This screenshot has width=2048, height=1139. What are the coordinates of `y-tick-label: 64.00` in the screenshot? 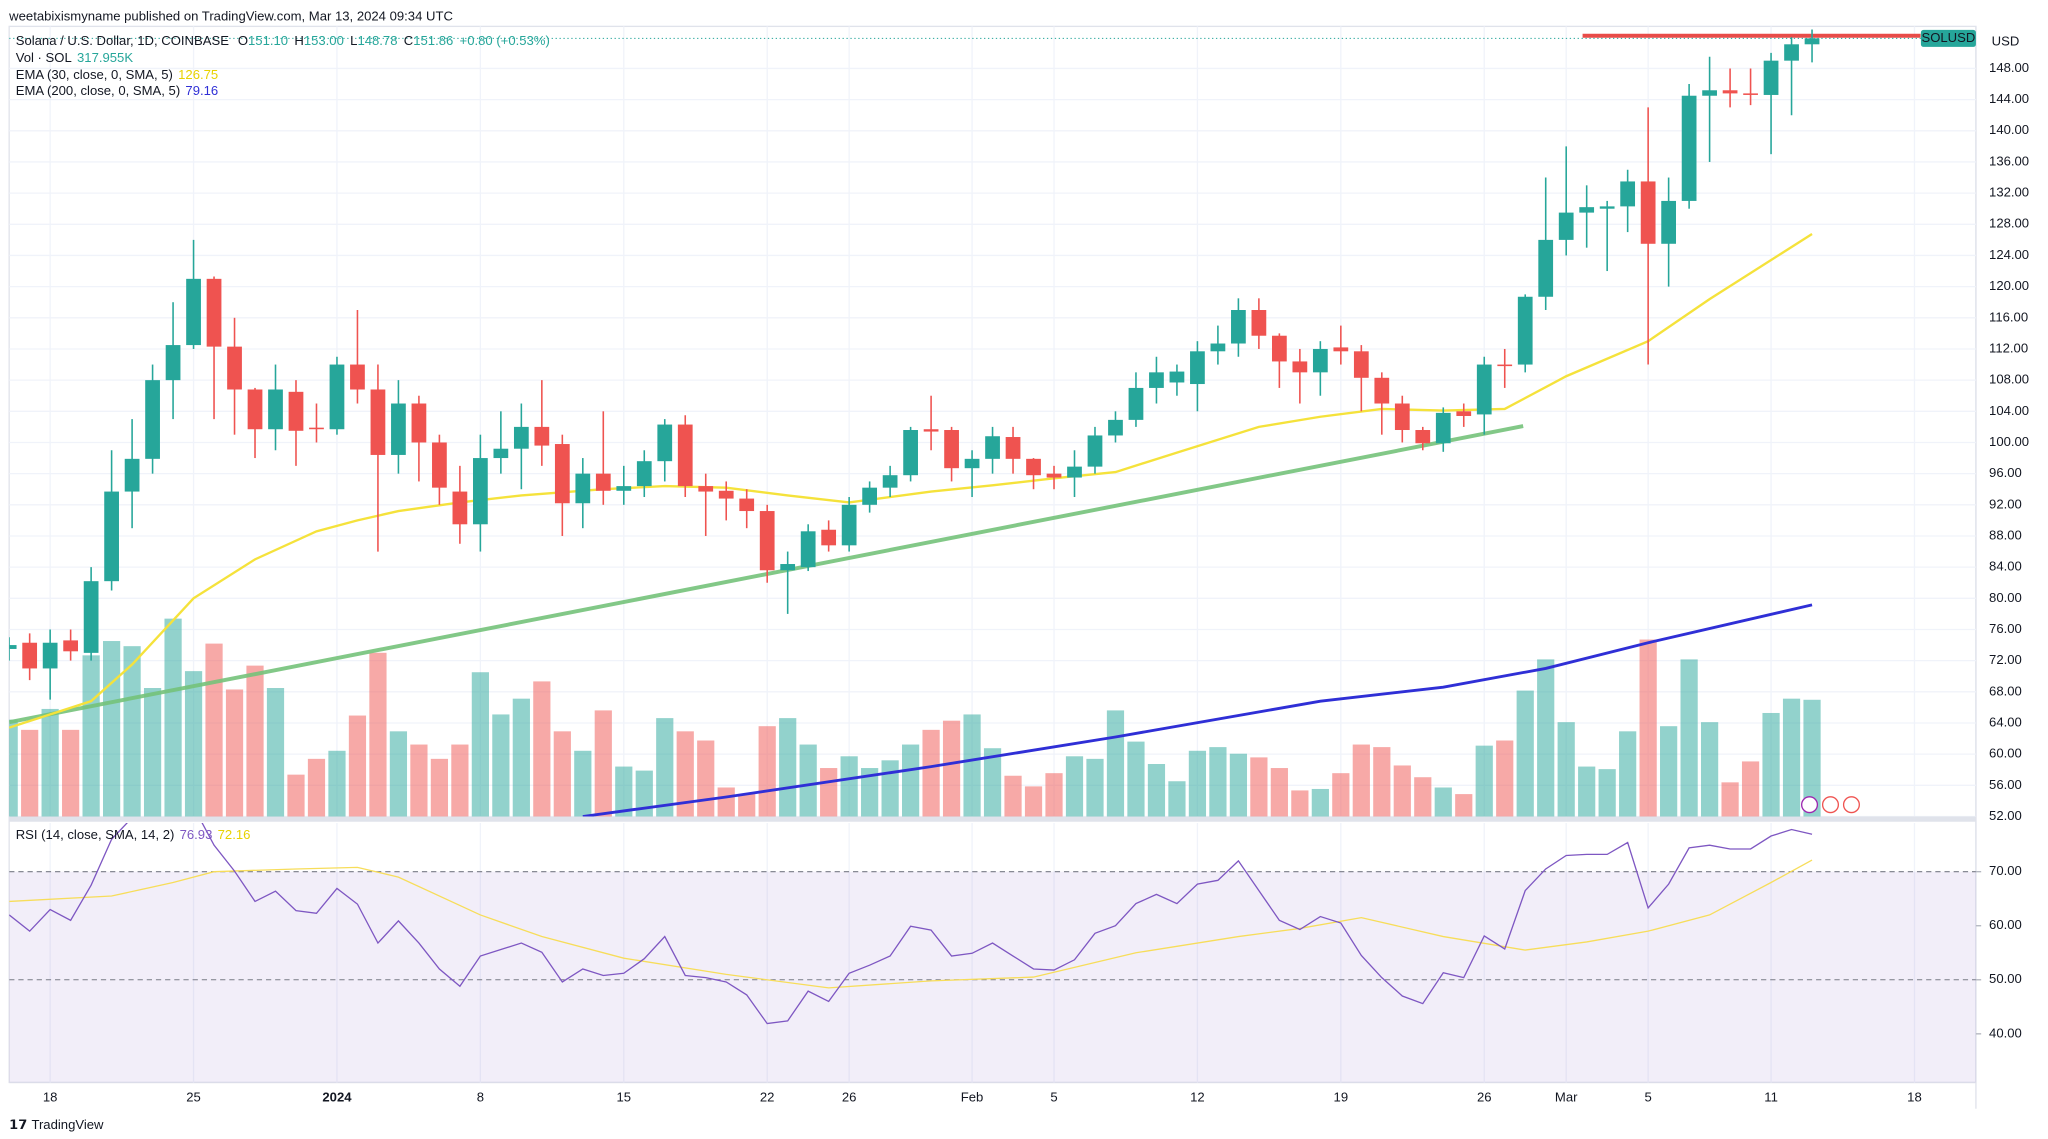 It's located at (2005, 721).